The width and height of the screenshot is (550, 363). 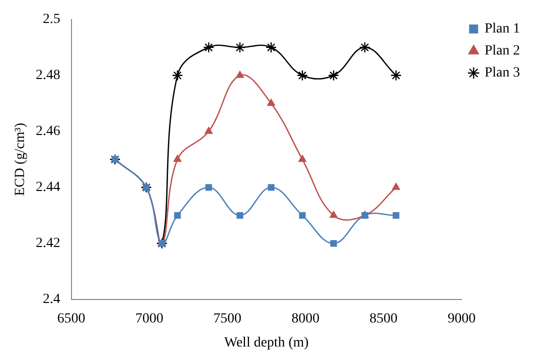 What do you see at coordinates (462, 318) in the screenshot?
I see `x-tick-label: 9000` at bounding box center [462, 318].